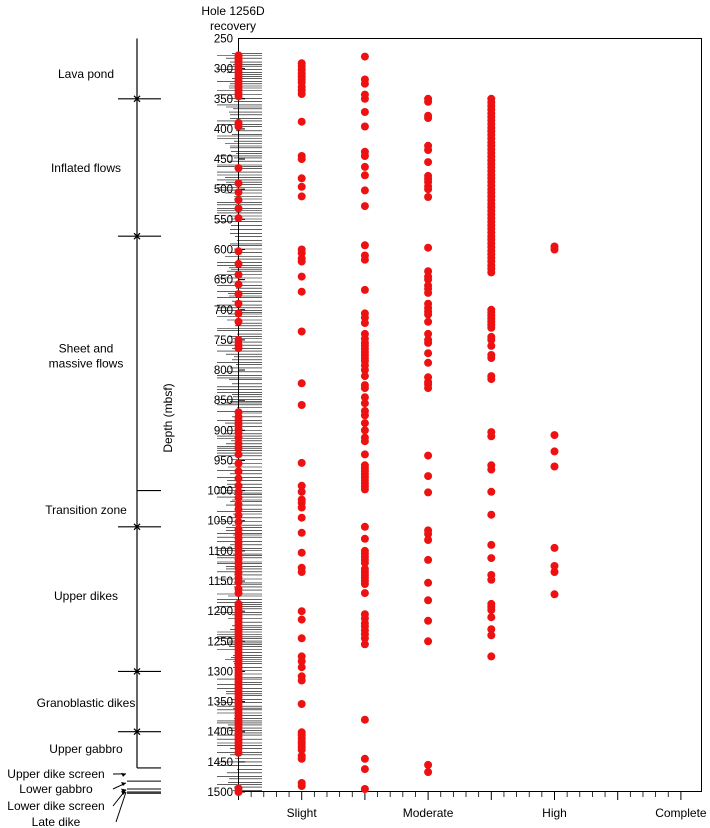  I want to click on unit-label: Upper dike screen, so click(55, 774).